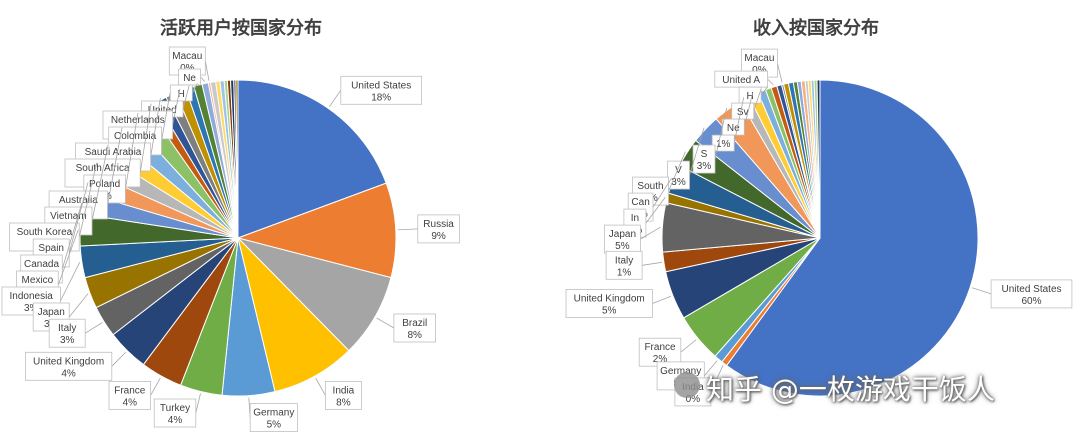  What do you see at coordinates (660, 359) in the screenshot?
I see `data-label-percent: 2%` at bounding box center [660, 359].